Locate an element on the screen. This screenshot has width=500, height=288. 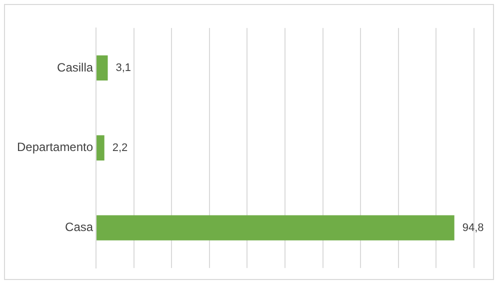
y-tick-label: Departamento is located at coordinates (55, 147).